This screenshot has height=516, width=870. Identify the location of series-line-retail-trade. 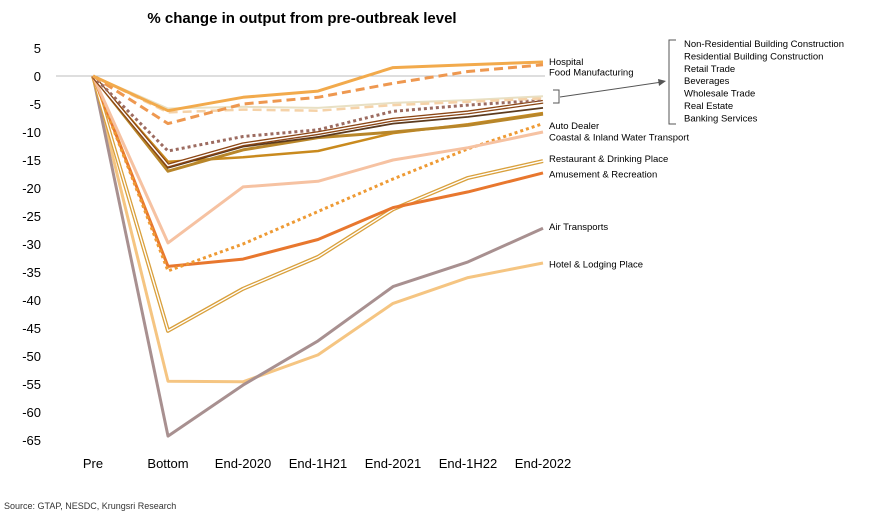
(317, 113).